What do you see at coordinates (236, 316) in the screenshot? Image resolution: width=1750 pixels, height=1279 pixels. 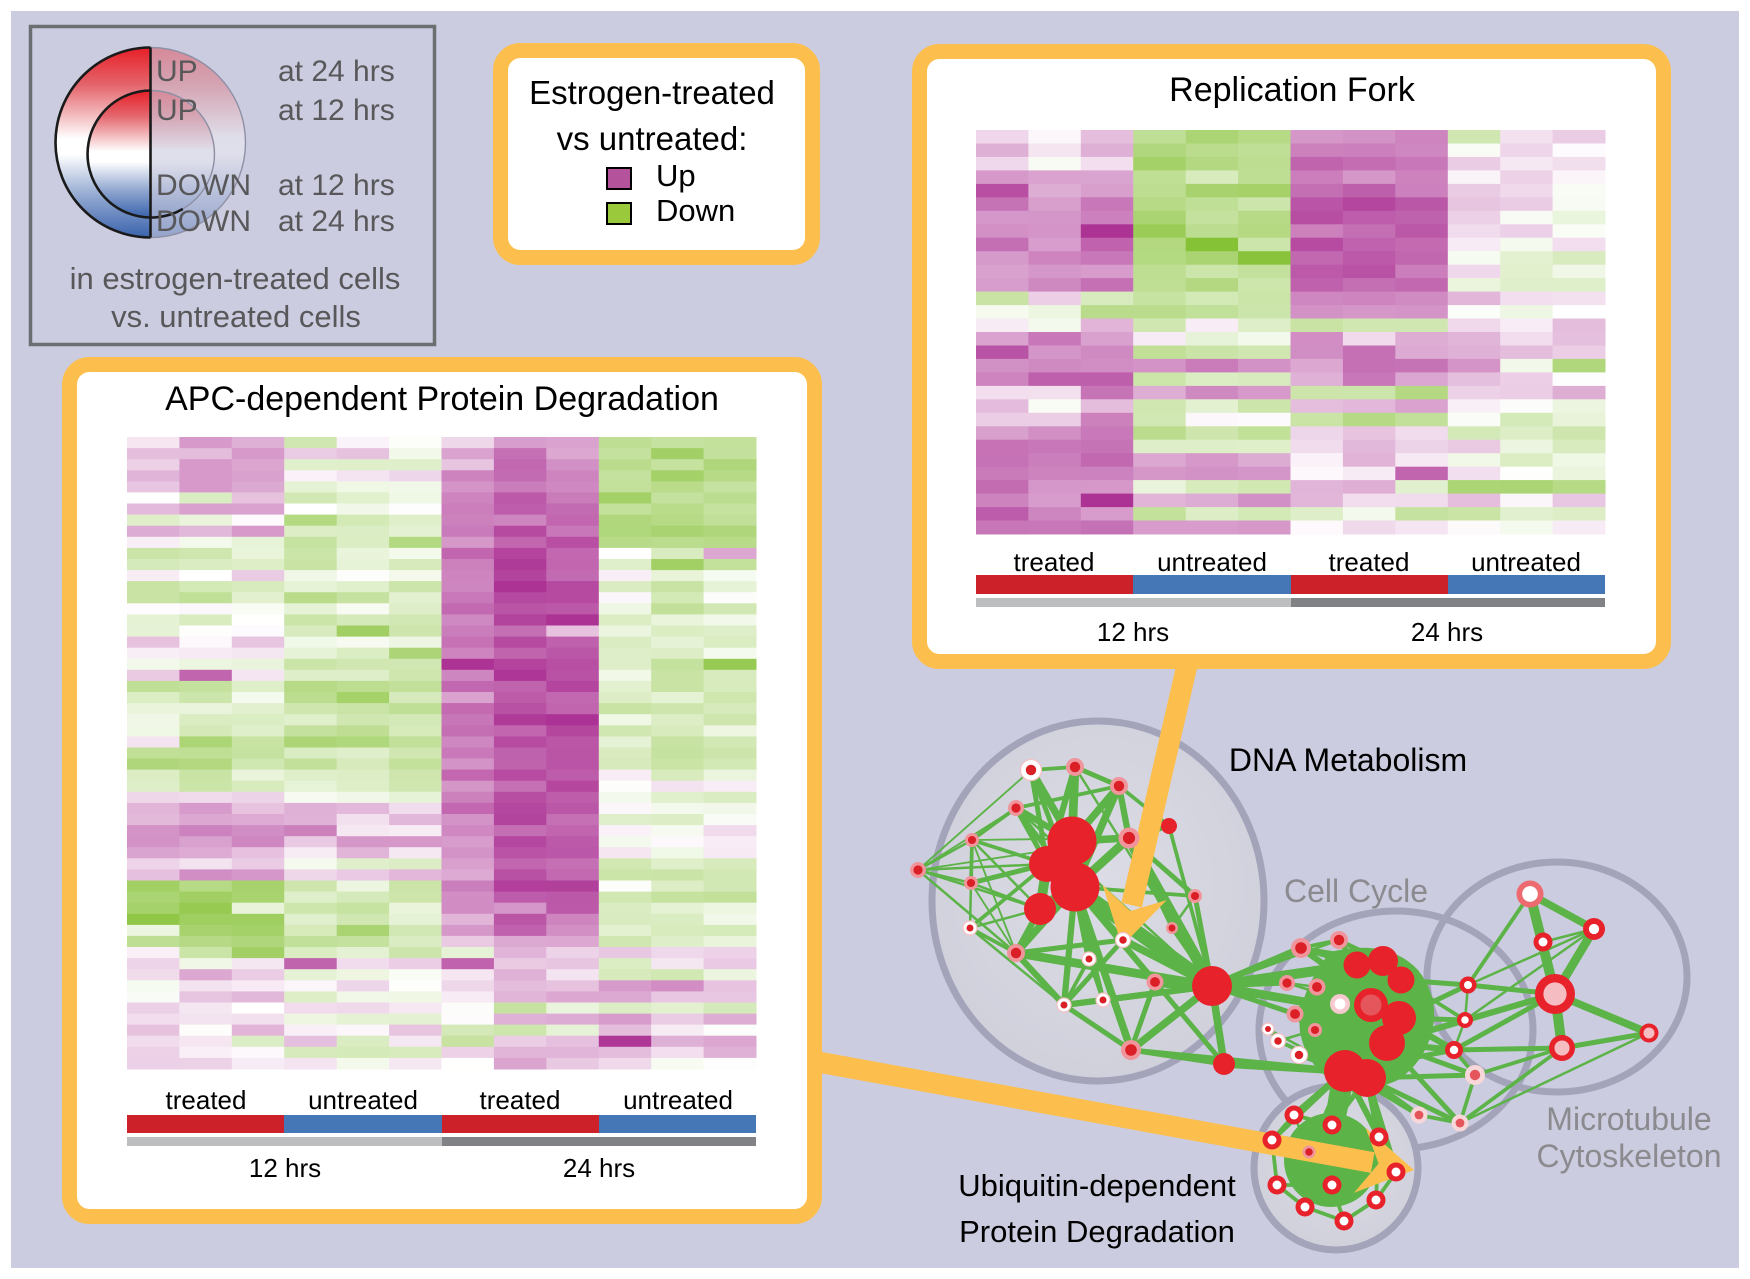 I see `svg-text: vs. untreated cells` at bounding box center [236, 316].